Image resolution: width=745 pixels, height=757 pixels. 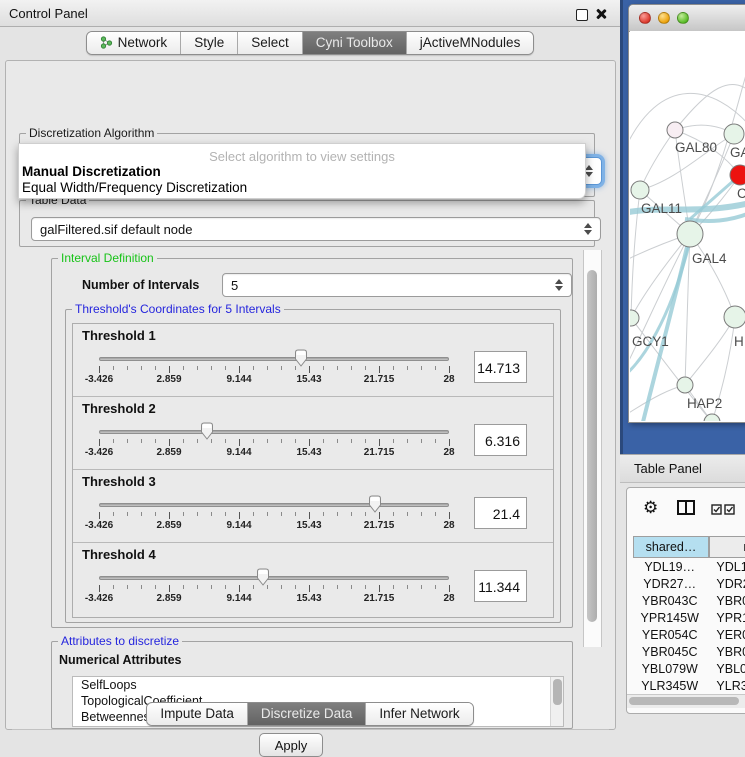 I want to click on threshold-value-field: 21.4, so click(x=500, y=513).